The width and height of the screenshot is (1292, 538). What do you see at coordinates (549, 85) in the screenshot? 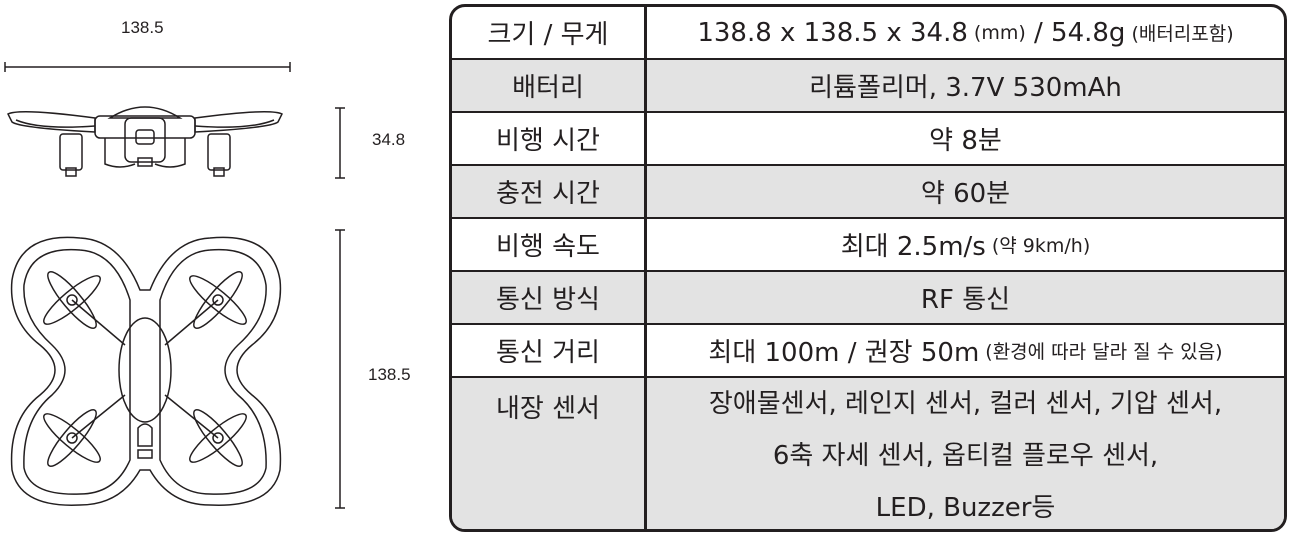
I see `spec-label: 배터리` at bounding box center [549, 85].